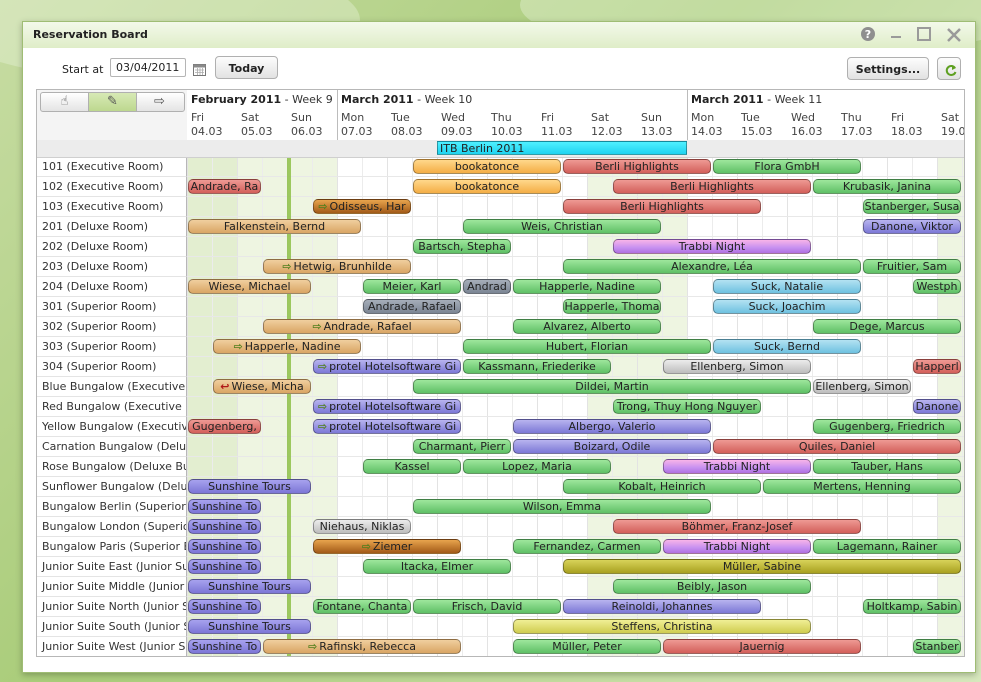 The width and height of the screenshot is (981, 682). Describe the element at coordinates (112, 447) in the screenshot. I see `room-label: Carnation Bungalow (Delux` at that location.